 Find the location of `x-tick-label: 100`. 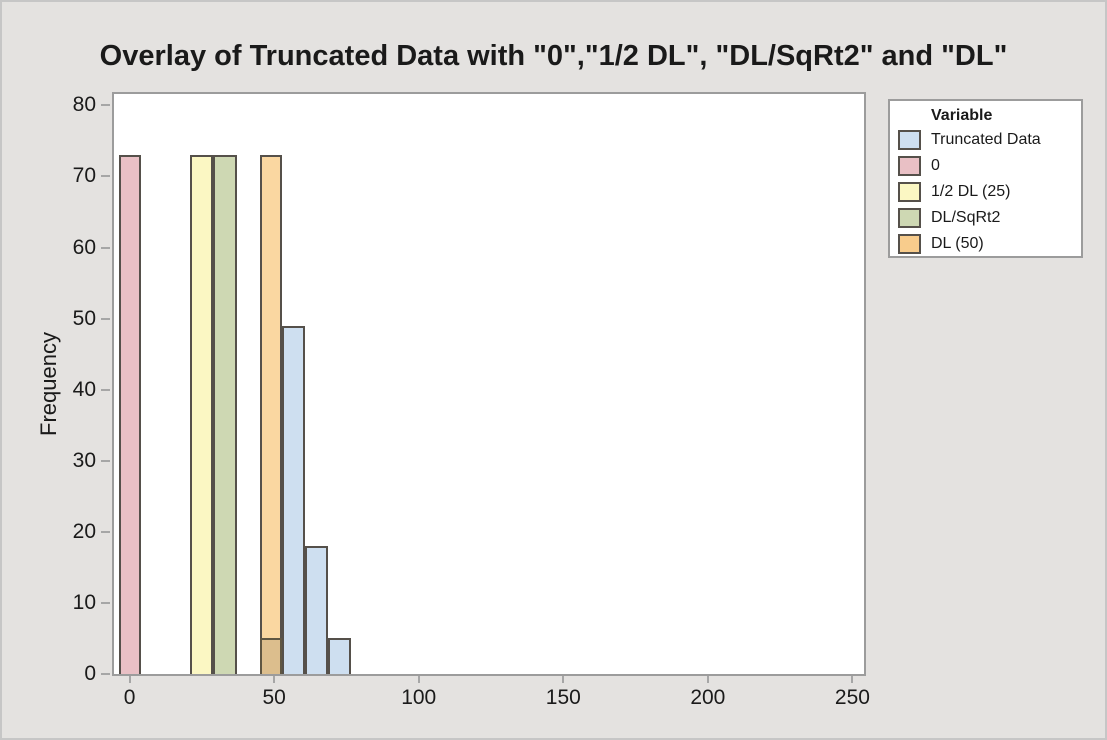

x-tick-label: 100 is located at coordinates (419, 697).